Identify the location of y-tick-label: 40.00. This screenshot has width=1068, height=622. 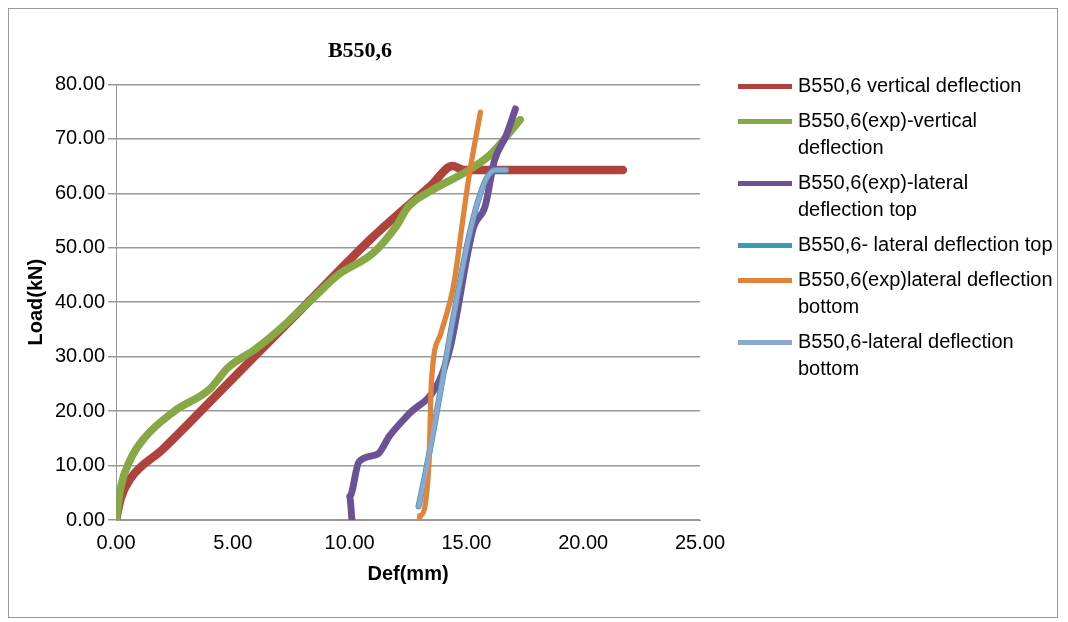
(80, 300).